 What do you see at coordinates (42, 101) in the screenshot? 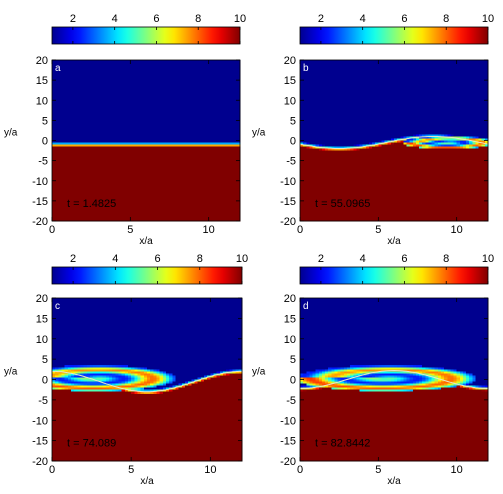
I see `y-tick-label: 10` at bounding box center [42, 101].